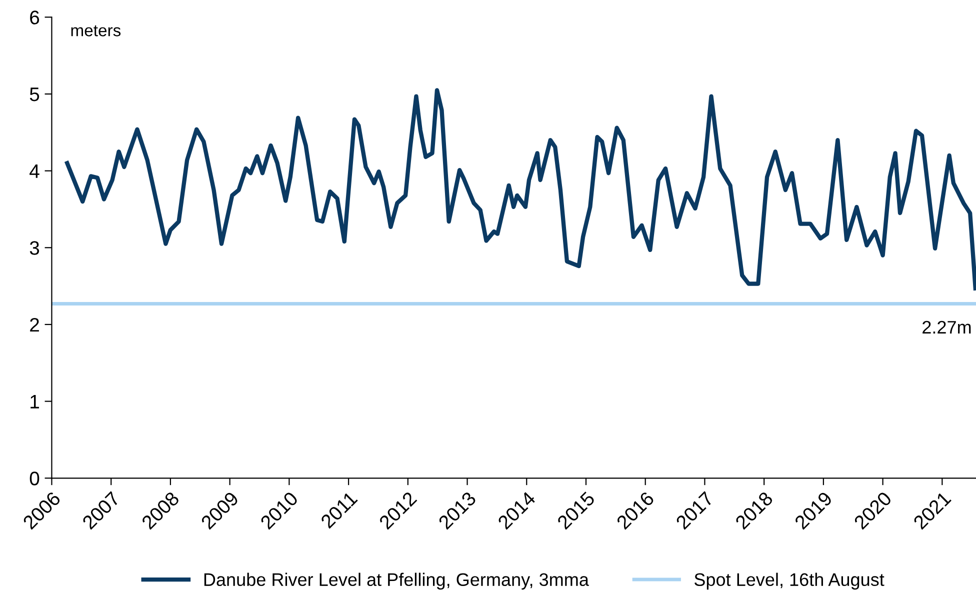 The width and height of the screenshot is (976, 613). I want to click on y-tick-label: 2, so click(34, 325).